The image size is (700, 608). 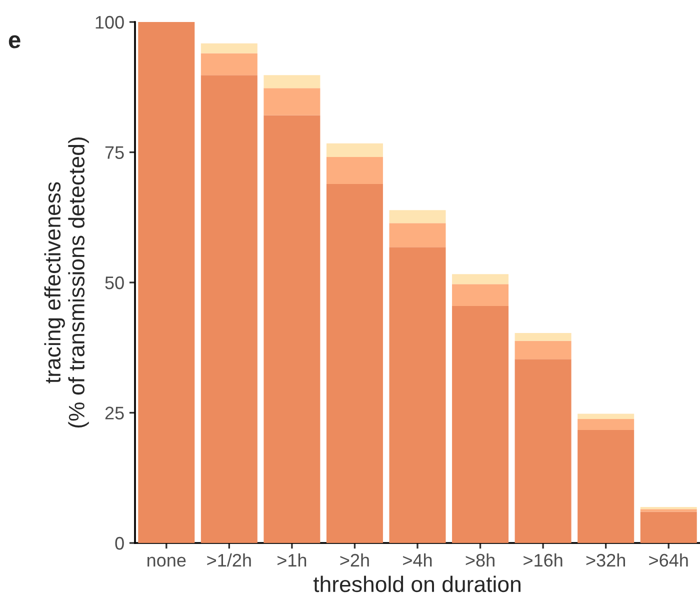 What do you see at coordinates (229, 560) in the screenshot?
I see `x-tick-label: >1/2h` at bounding box center [229, 560].